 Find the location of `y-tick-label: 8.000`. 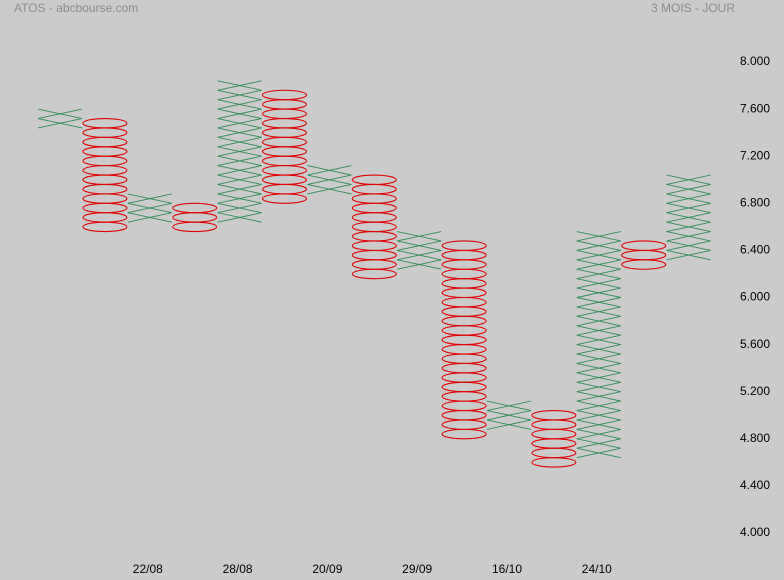

y-tick-label: 8.000 is located at coordinates (755, 61).